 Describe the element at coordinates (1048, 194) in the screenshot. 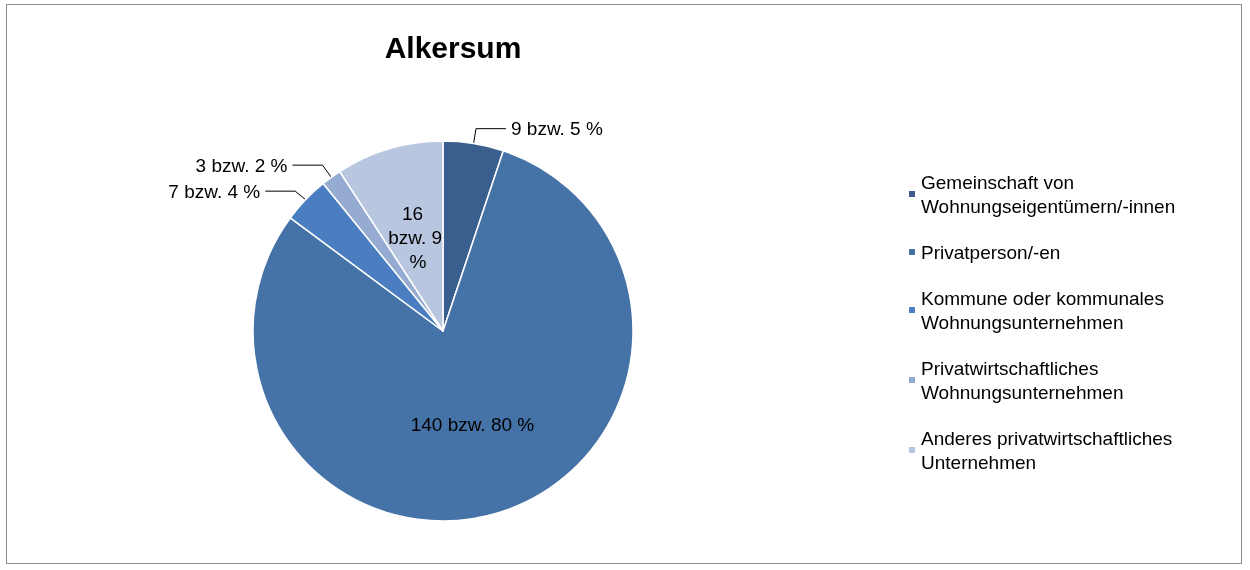

I see `legend-label: Gemeinschaft von Wohnungseigentümern/-innen` at that location.